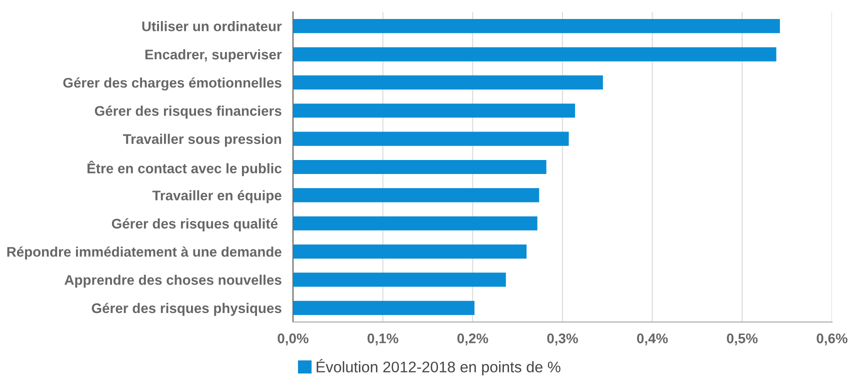 Image resolution: width=866 pixels, height=385 pixels. Describe the element at coordinates (652, 339) in the screenshot. I see `x-tick-label: 0,4%` at that location.